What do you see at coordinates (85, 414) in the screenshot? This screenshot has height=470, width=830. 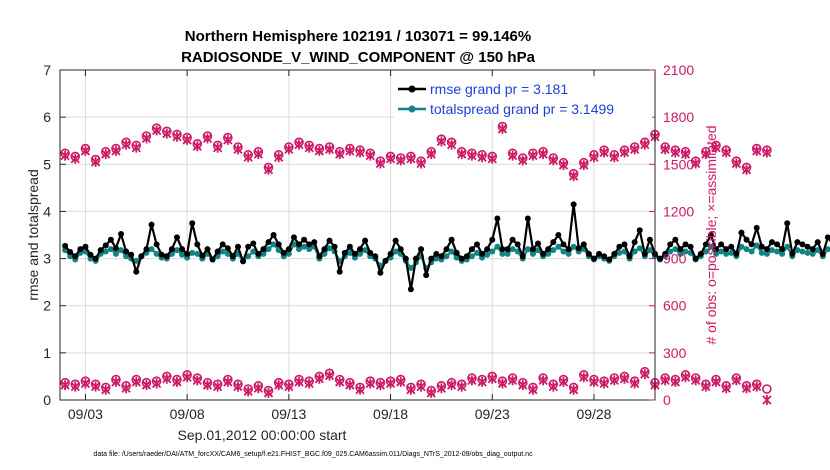 I see `x-tick-label: 09/03` at bounding box center [85, 414].